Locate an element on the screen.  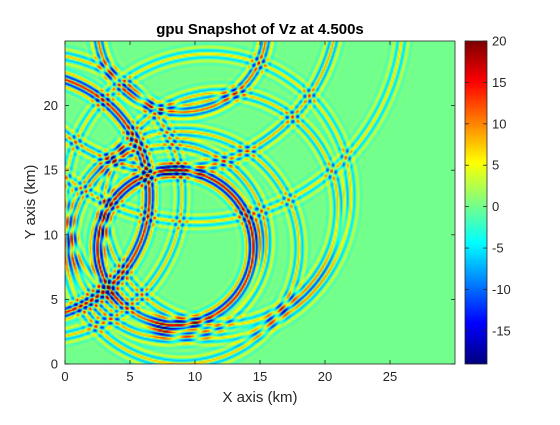
x-tick-label: 25 is located at coordinates (390, 376).